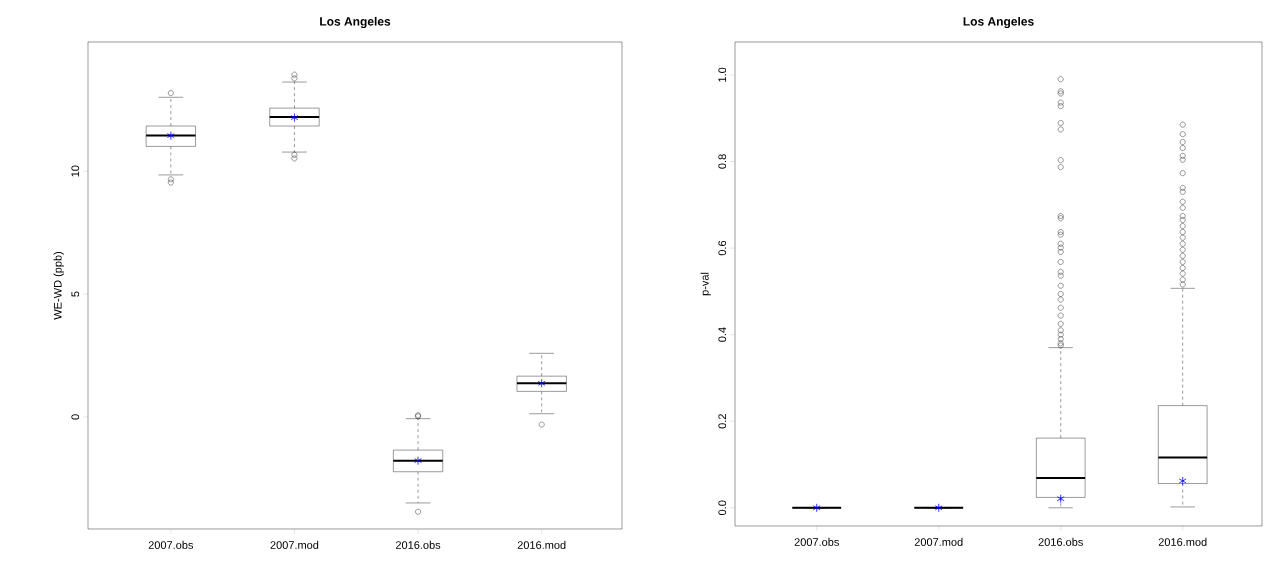 Image resolution: width=1268 pixels, height=575 pixels. What do you see at coordinates (722, 74) in the screenshot?
I see `y-tick-label: 1.0` at bounding box center [722, 74].